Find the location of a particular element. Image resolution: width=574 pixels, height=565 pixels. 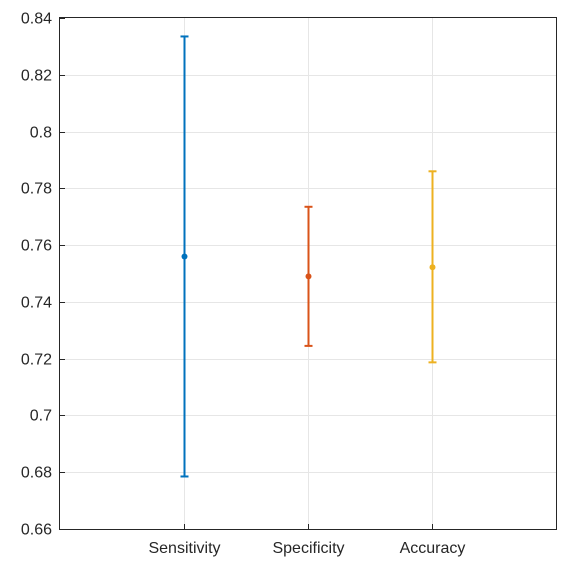

x-tick-label: Accuracy is located at coordinates (433, 548).